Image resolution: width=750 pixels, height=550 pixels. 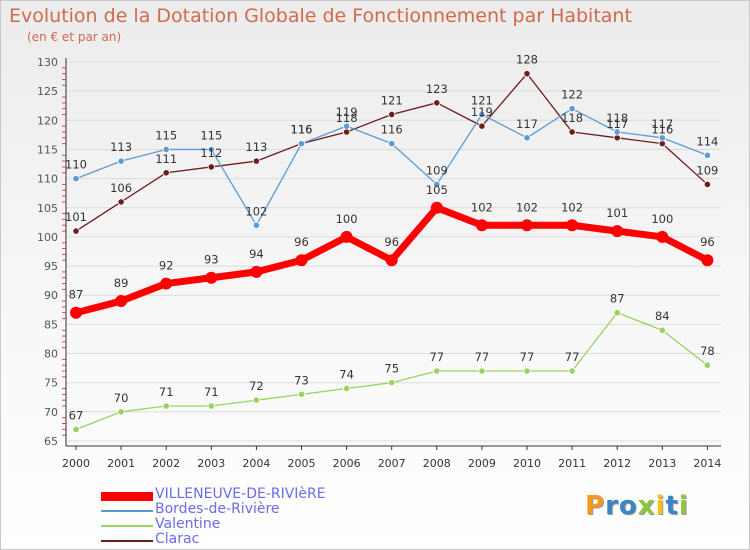 What do you see at coordinates (51, 441) in the screenshot?
I see `y-tick-label: 65` at bounding box center [51, 441].